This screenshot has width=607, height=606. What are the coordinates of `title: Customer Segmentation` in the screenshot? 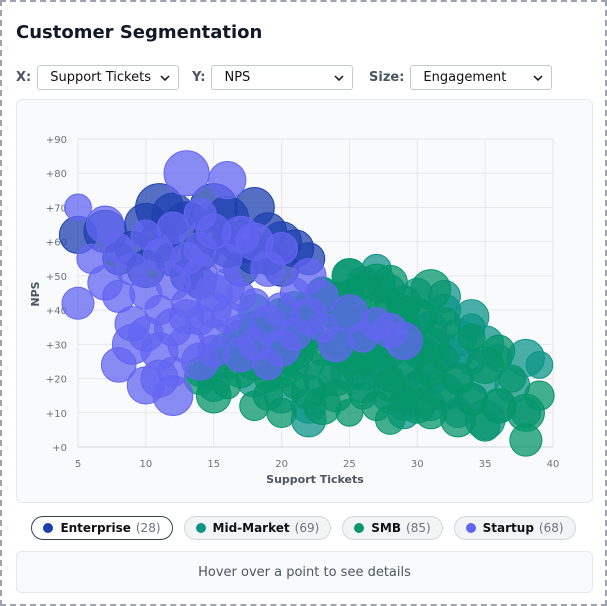 It's located at (139, 32).